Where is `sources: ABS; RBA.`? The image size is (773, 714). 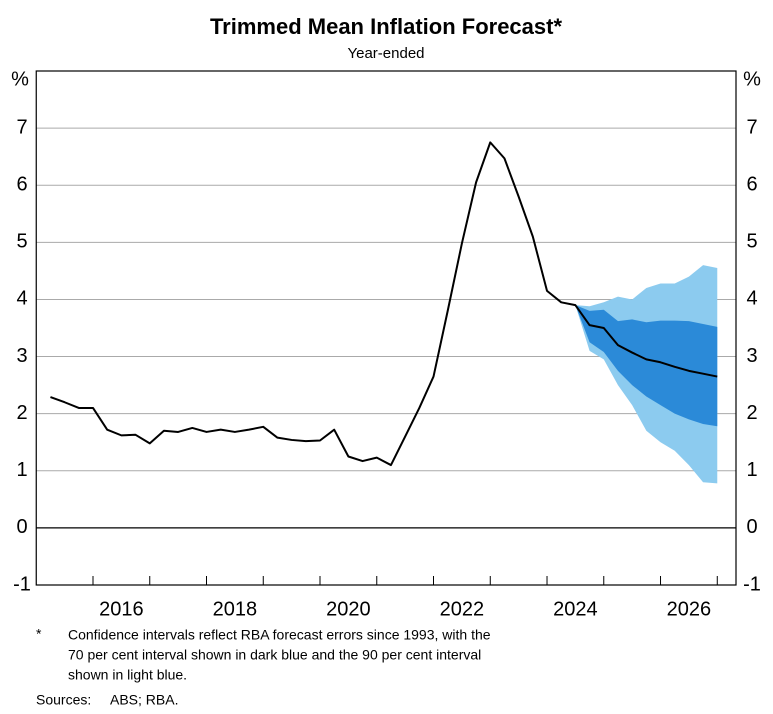 sources: ABS; RBA. is located at coordinates (144, 700).